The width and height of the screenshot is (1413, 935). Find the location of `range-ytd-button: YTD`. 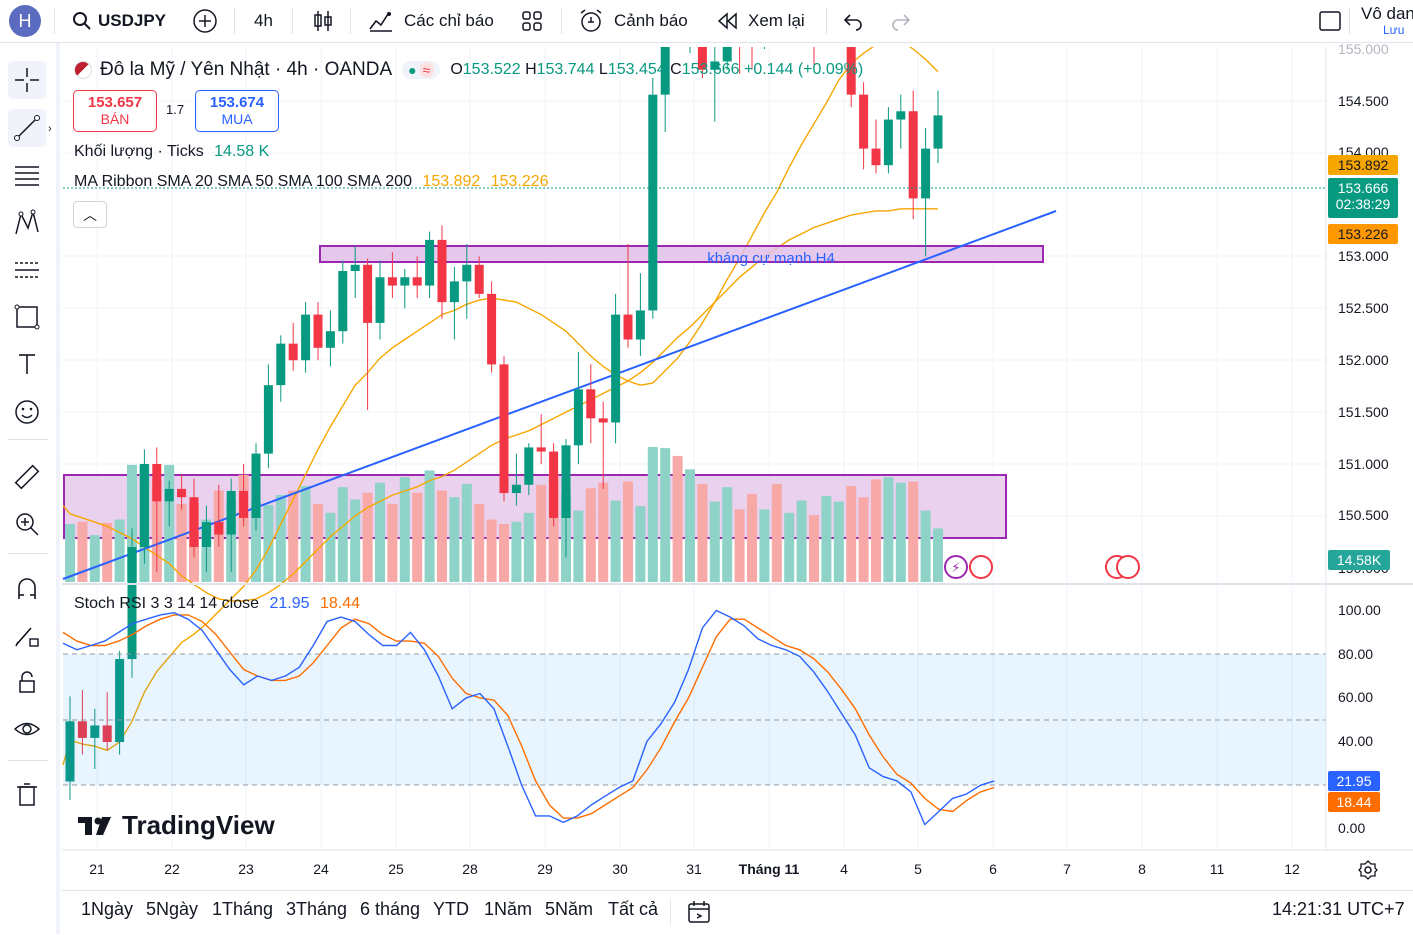

range-ytd-button: YTD is located at coordinates (451, 909).